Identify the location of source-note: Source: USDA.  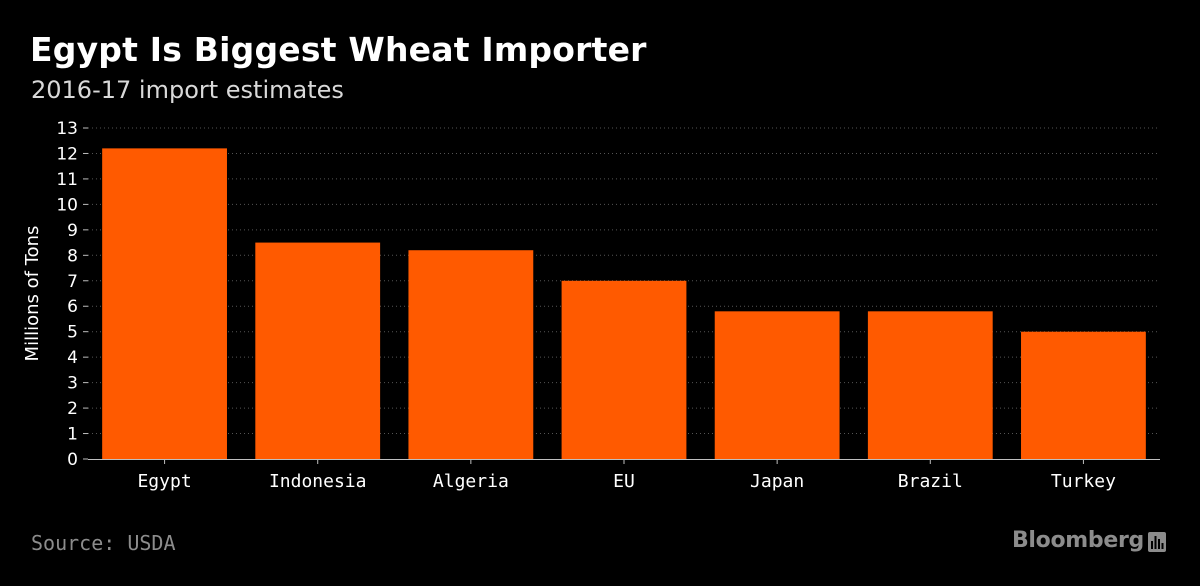
(103, 543).